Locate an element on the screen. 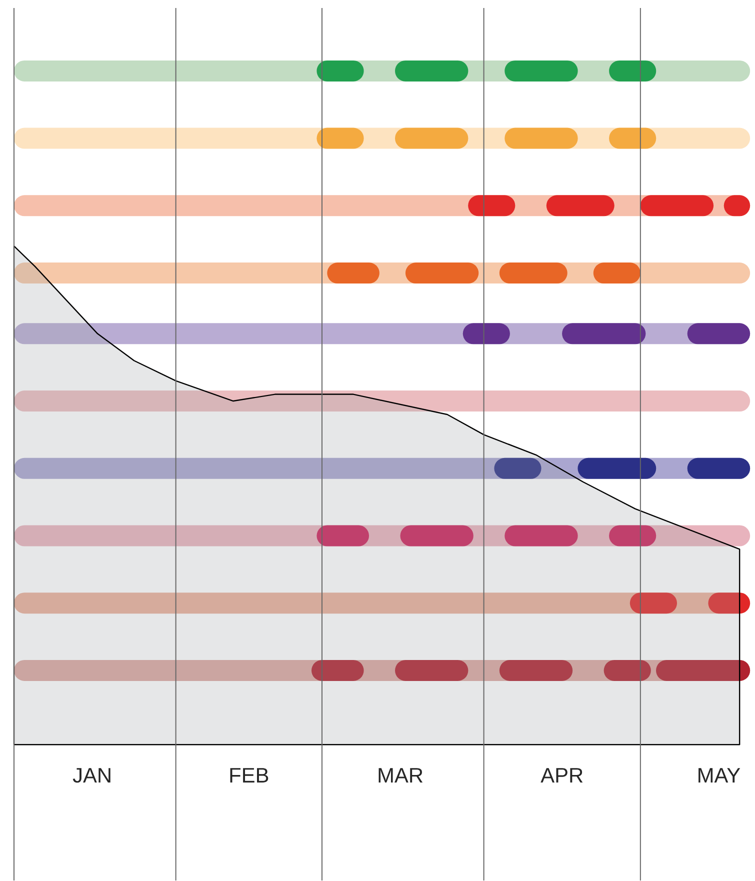 Image resolution: width=755 pixels, height=881 pixels. x-tick-label: MAY is located at coordinates (719, 775).